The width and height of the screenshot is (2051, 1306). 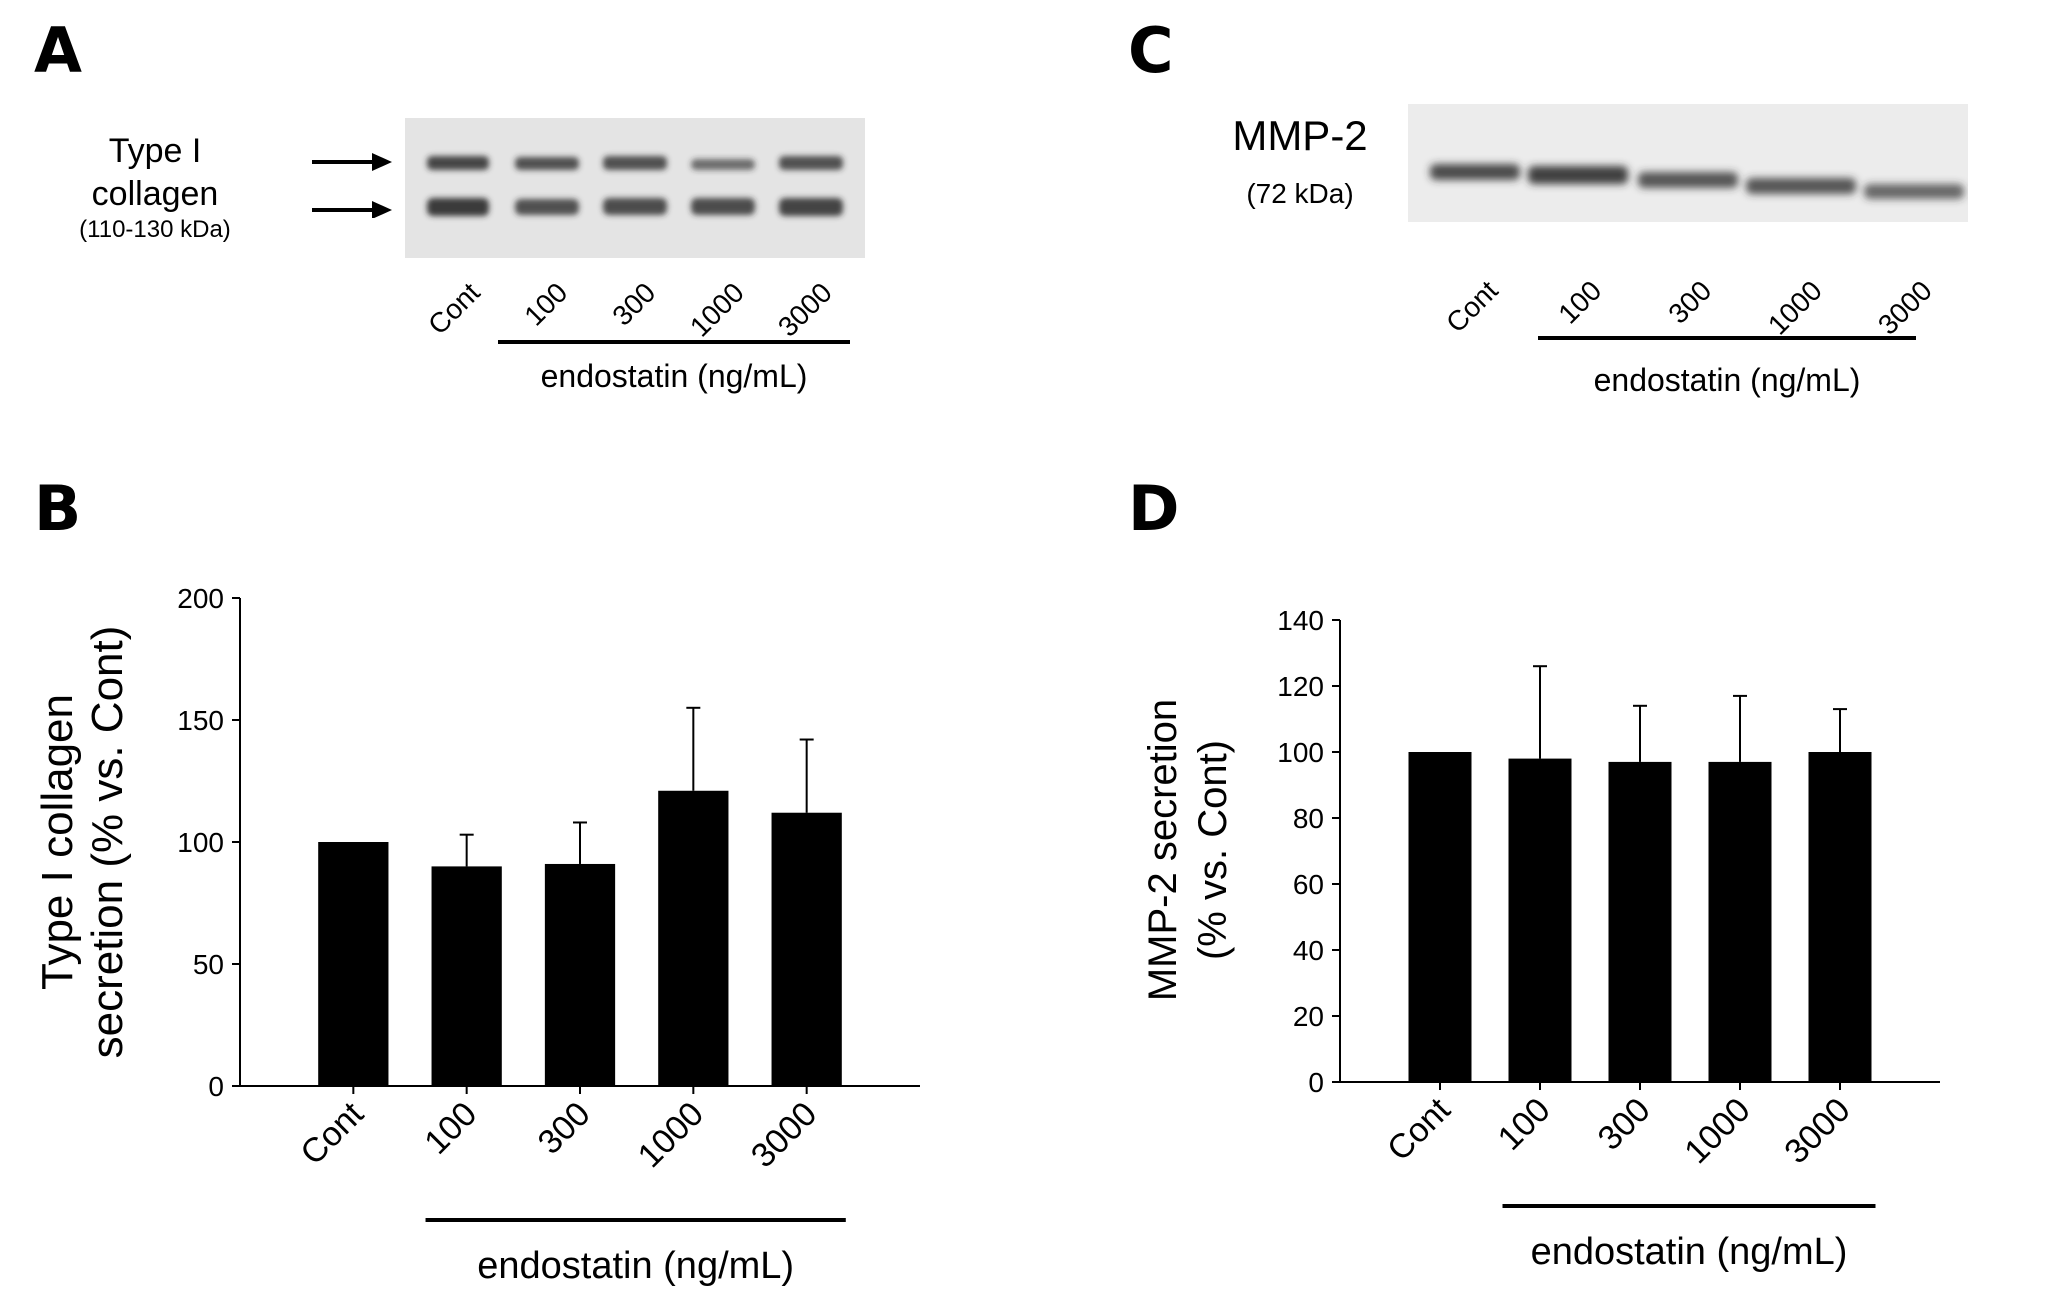 I want to click on y-tick-label: 50, so click(x=208, y=964).